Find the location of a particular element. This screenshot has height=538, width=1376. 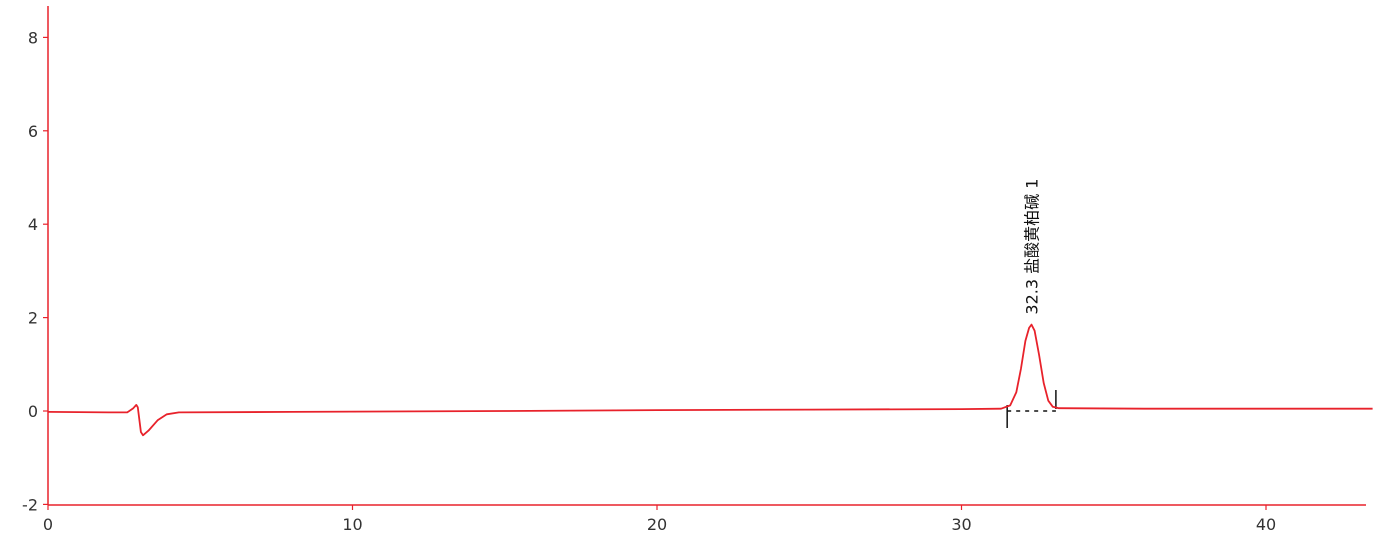

y-tick-label: 0 is located at coordinates (33, 411).